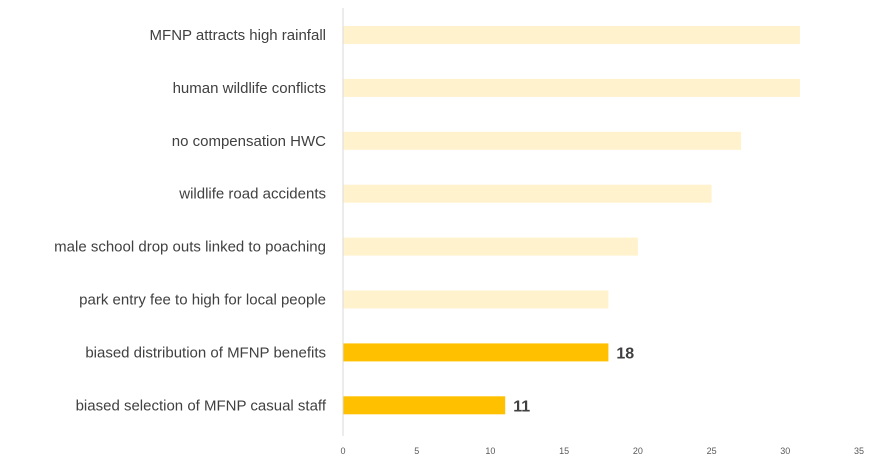 This screenshot has width=878, height=457. I want to click on category-label-2: no compensation HWC, so click(249, 141).